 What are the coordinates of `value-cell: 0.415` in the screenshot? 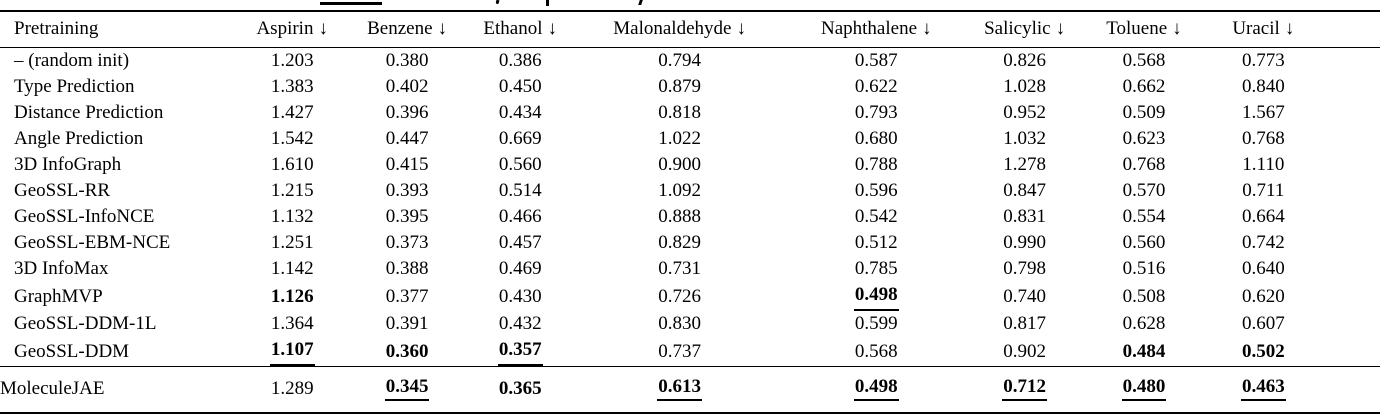 It's located at (407, 165).